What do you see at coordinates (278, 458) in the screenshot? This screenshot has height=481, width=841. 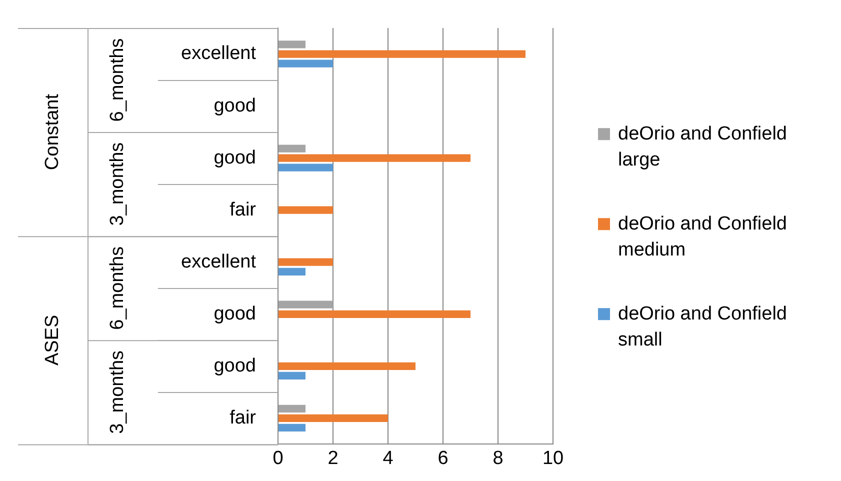 I see `x-tick-label: 0` at bounding box center [278, 458].